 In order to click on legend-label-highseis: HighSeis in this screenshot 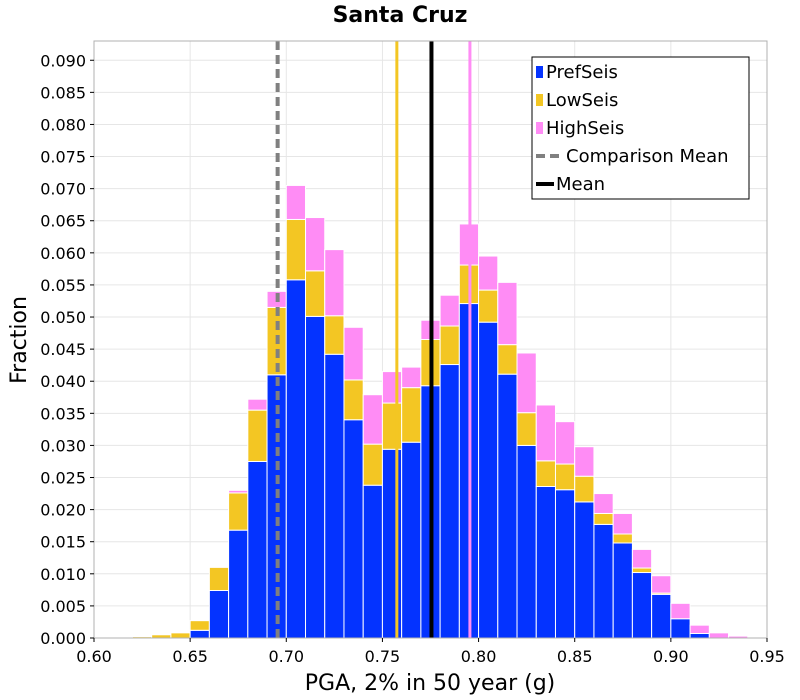, I will do `click(585, 128)`.